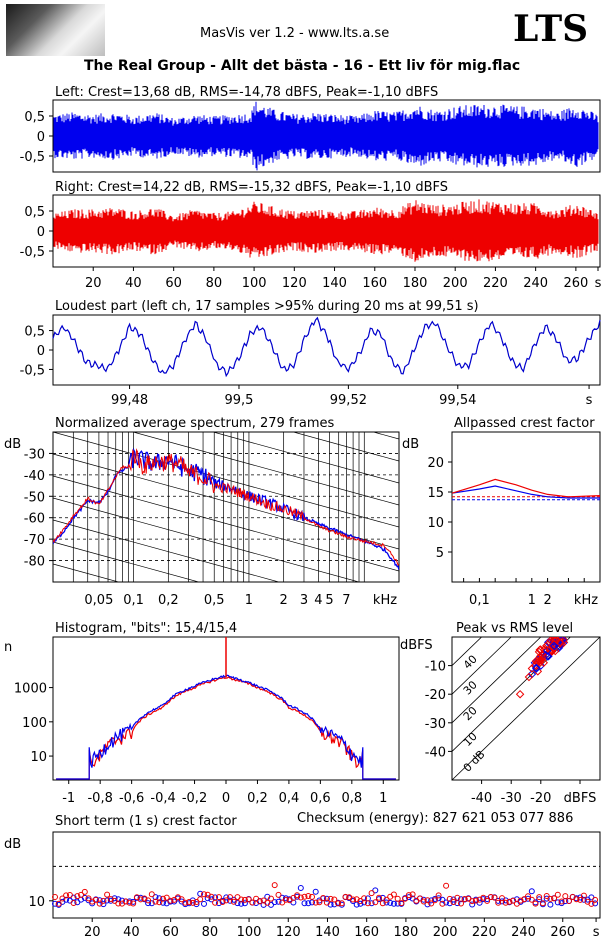 Image resolution: width=606 pixels, height=946 pixels. What do you see at coordinates (8, 647) in the screenshot?
I see `histogram-ylabel: n` at bounding box center [8, 647].